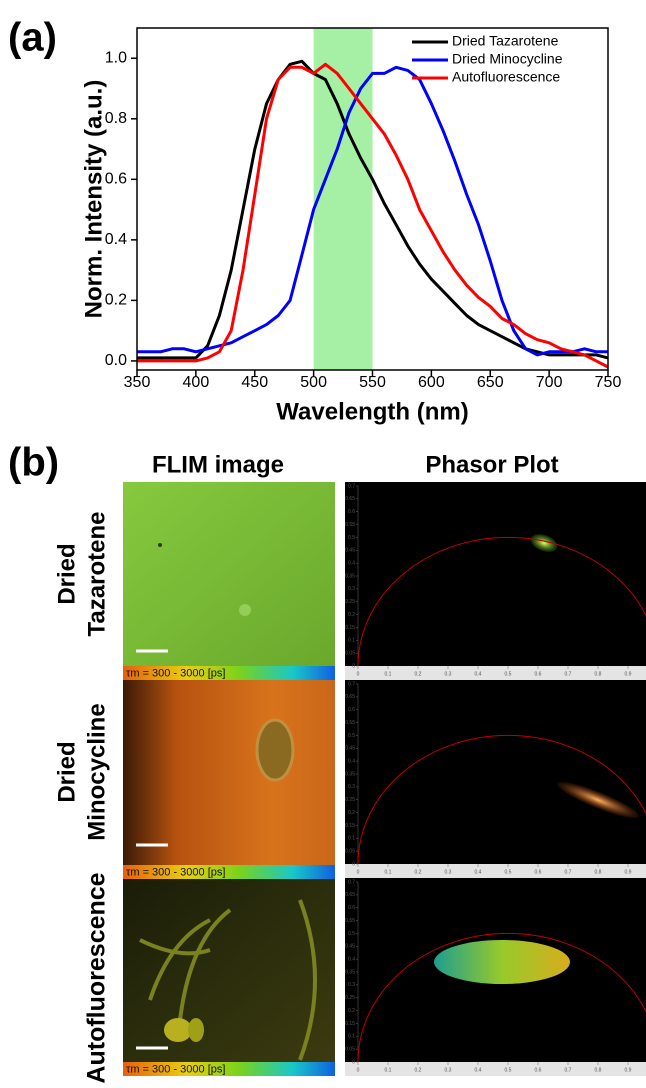 This screenshot has width=646, height=1088. What do you see at coordinates (116, 300) in the screenshot?
I see `y-tick-label: 0.2` at bounding box center [116, 300].